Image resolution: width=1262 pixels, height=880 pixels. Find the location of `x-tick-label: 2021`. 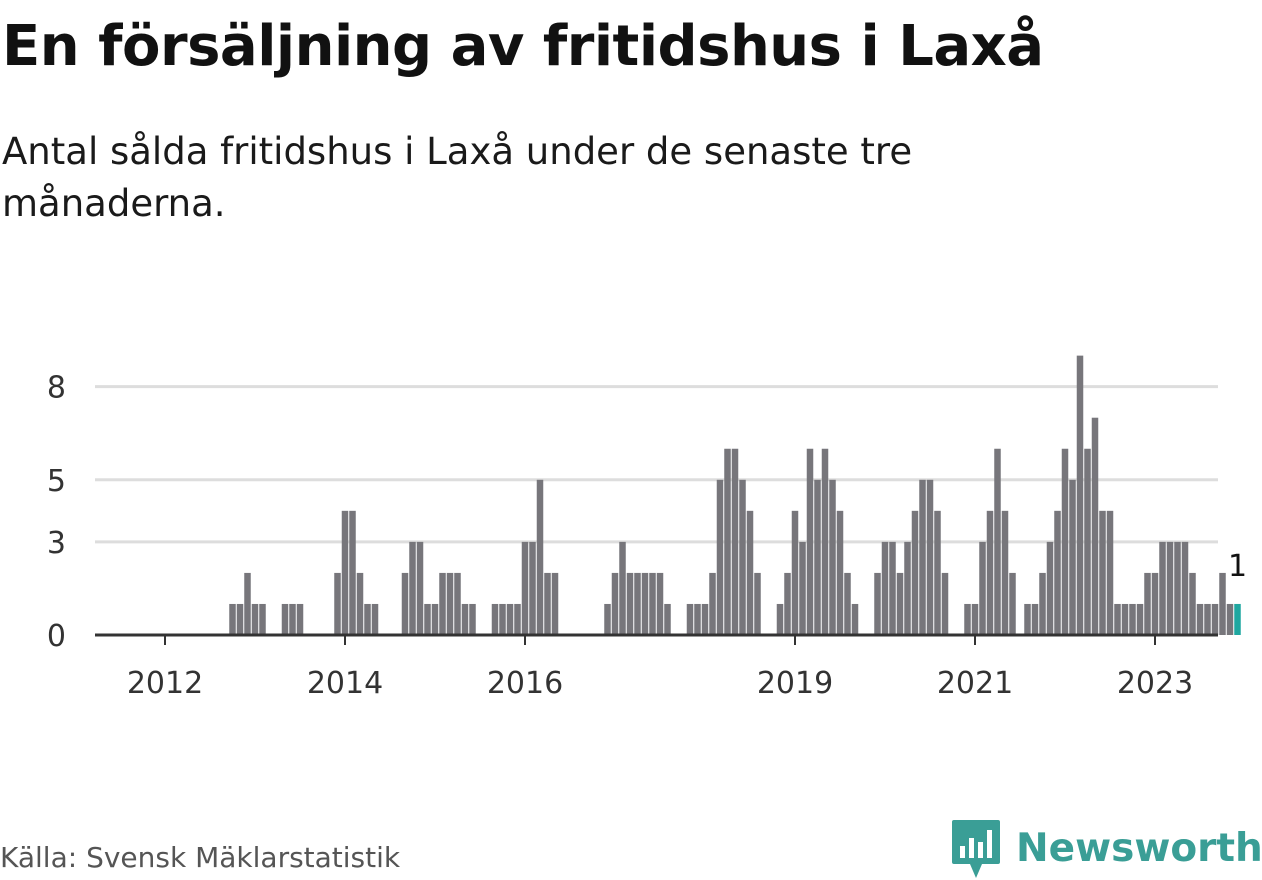

x-tick-label: 2021 is located at coordinates (975, 683).